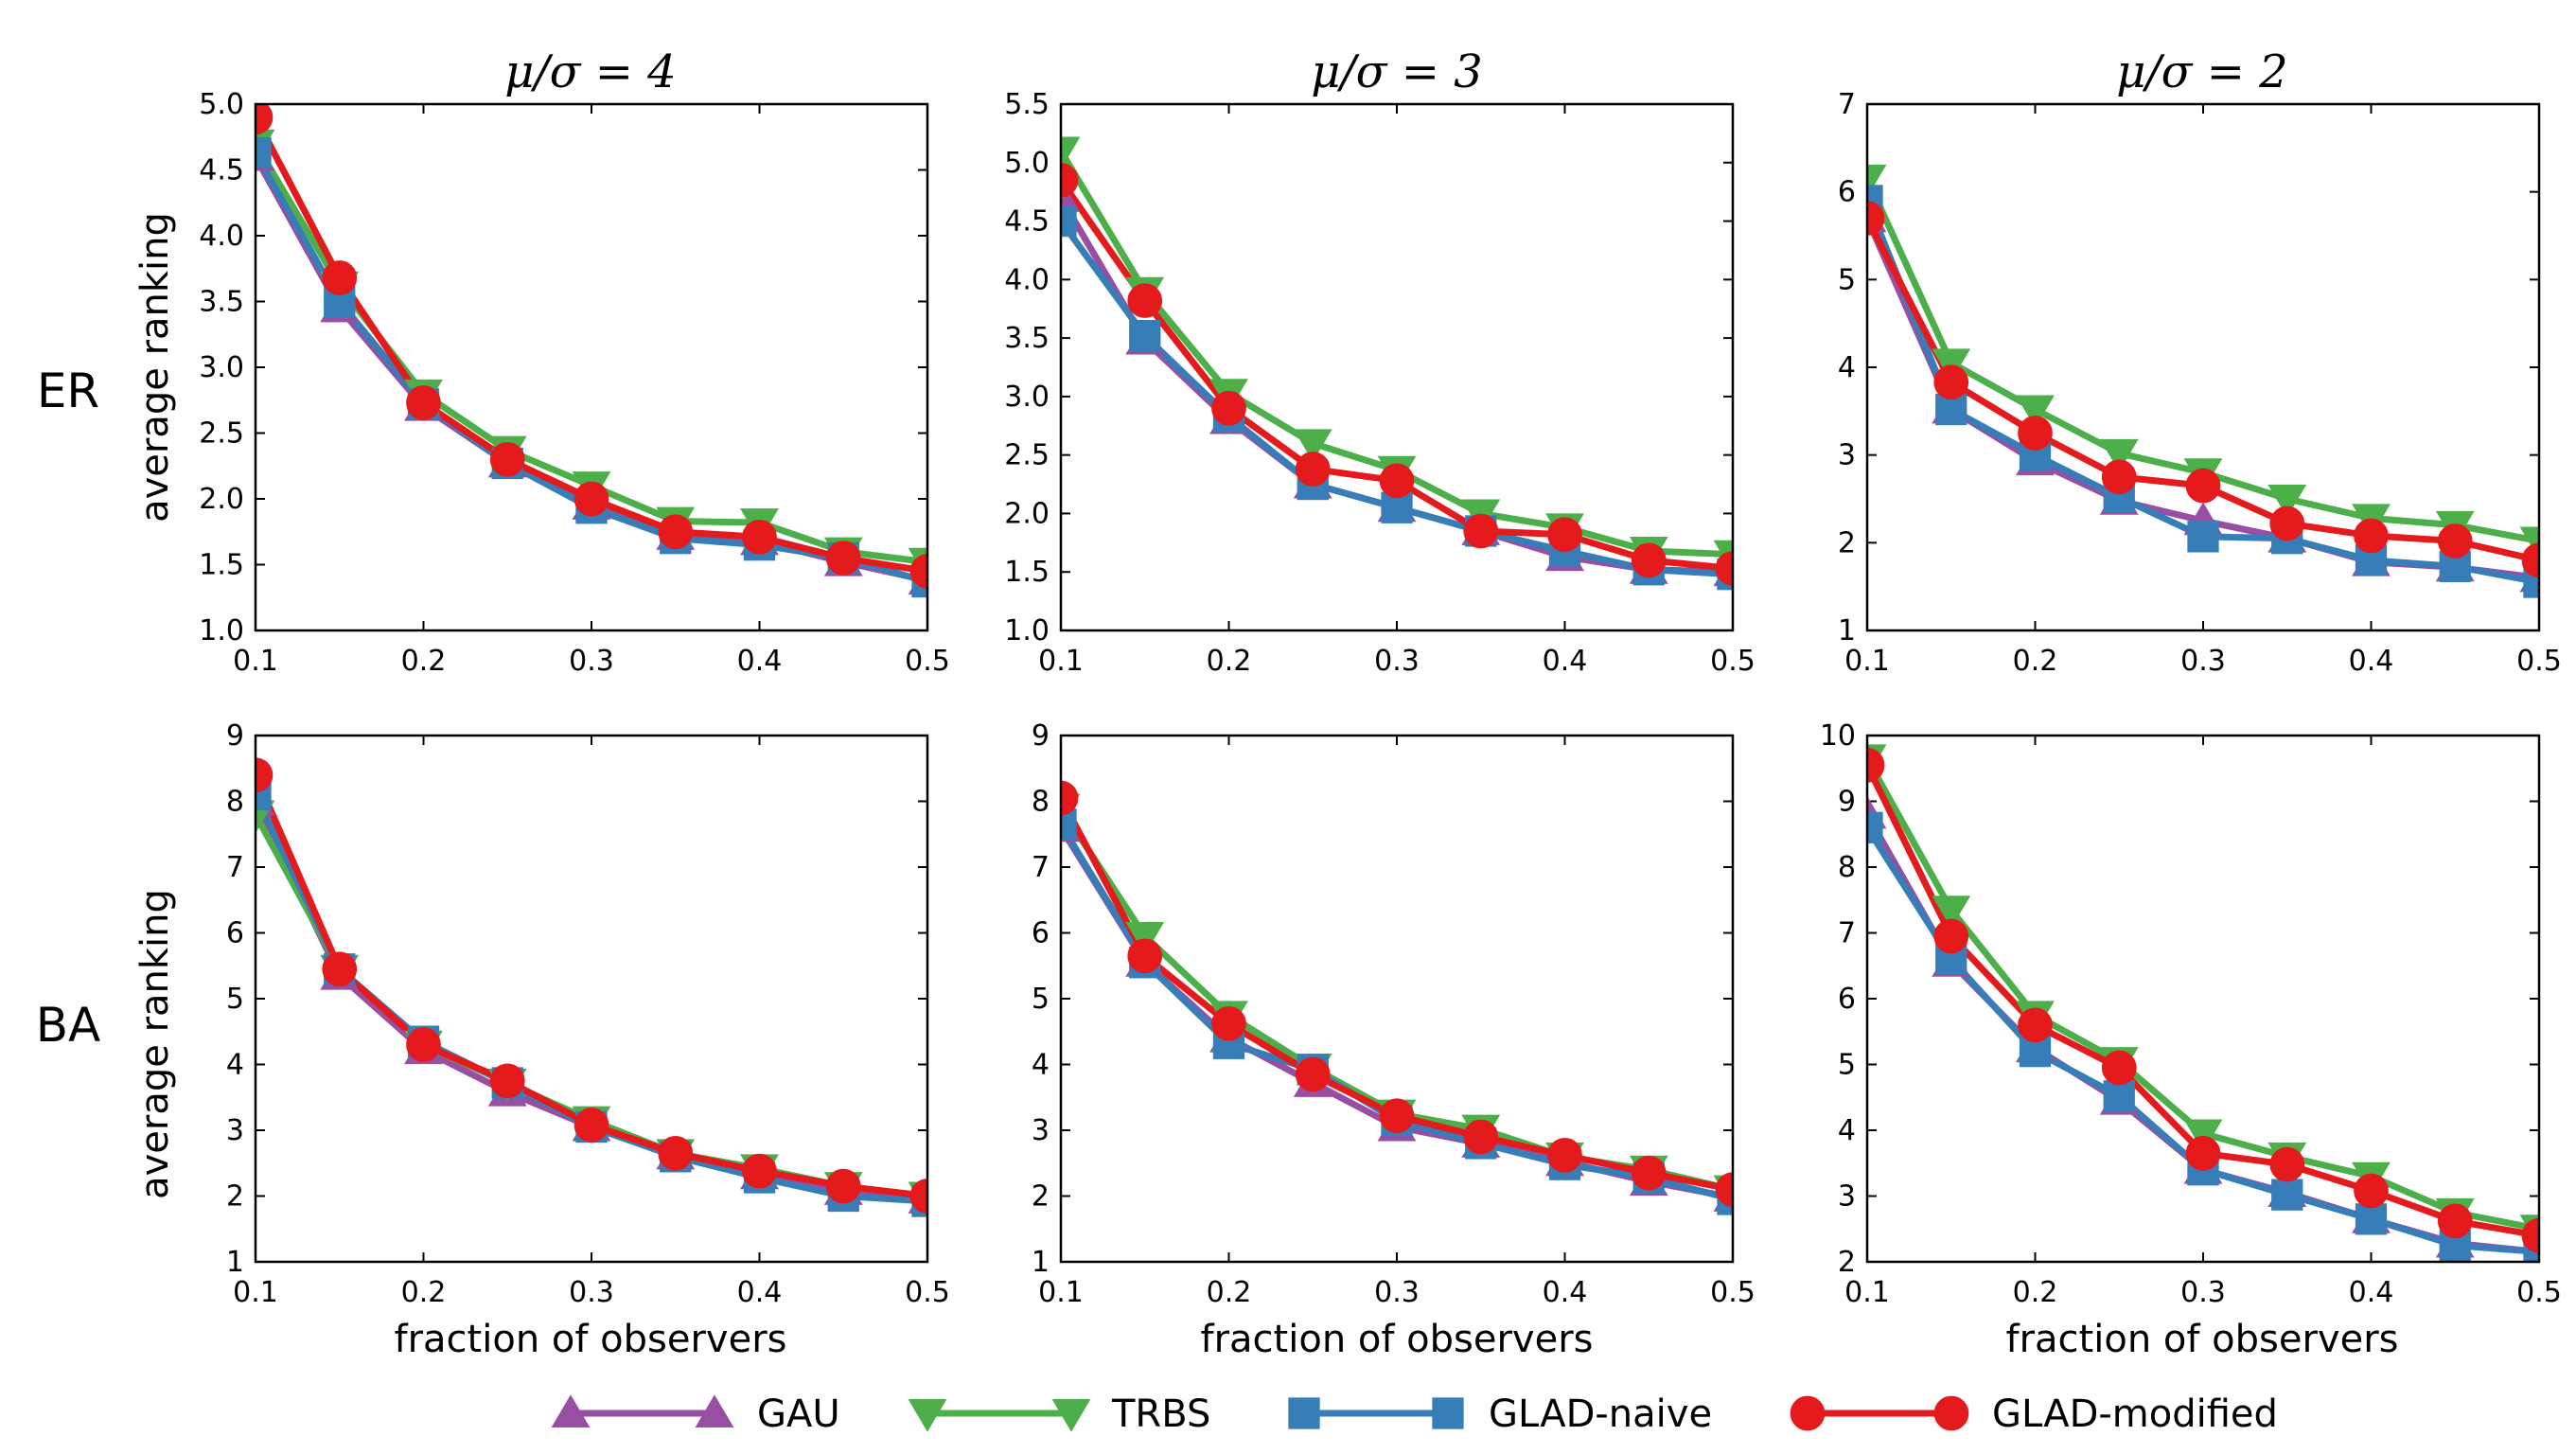  I want to click on legend-item-gau: GAU, so click(695, 1414).